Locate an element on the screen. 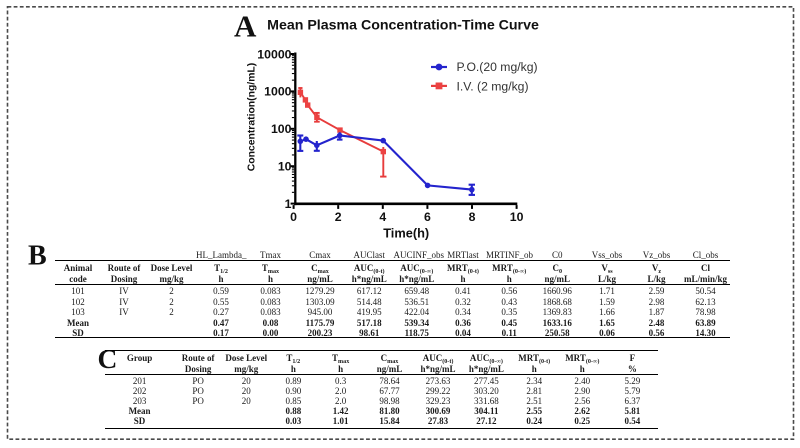 This screenshot has height=448, width=800. svg-text:Mean Plasma Concentration-Time: Mean Plasma Concentration-Time Curve is located at coordinates (403, 26).